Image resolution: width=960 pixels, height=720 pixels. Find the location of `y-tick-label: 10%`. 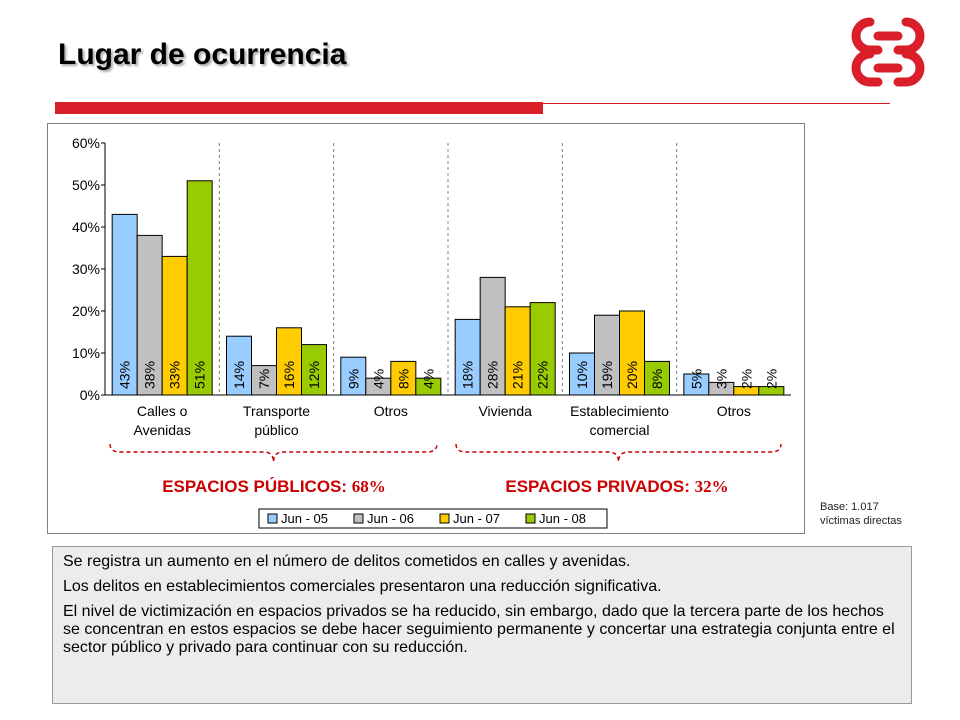

y-tick-label: 10% is located at coordinates (86, 353).